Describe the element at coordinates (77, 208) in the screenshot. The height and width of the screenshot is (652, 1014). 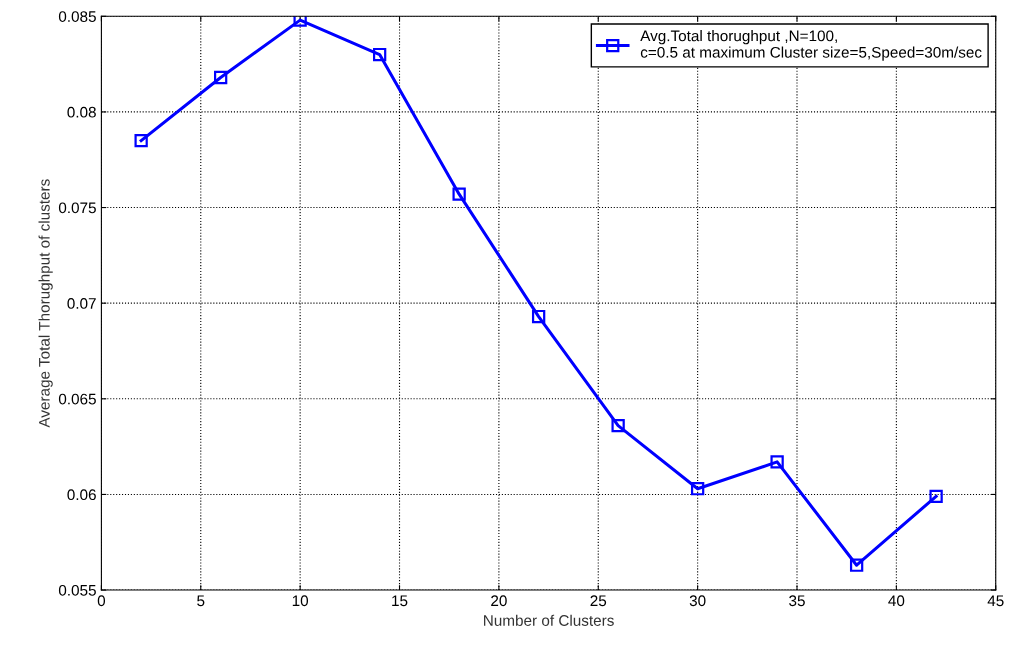
I see `y-tick-label: 0.075` at that location.